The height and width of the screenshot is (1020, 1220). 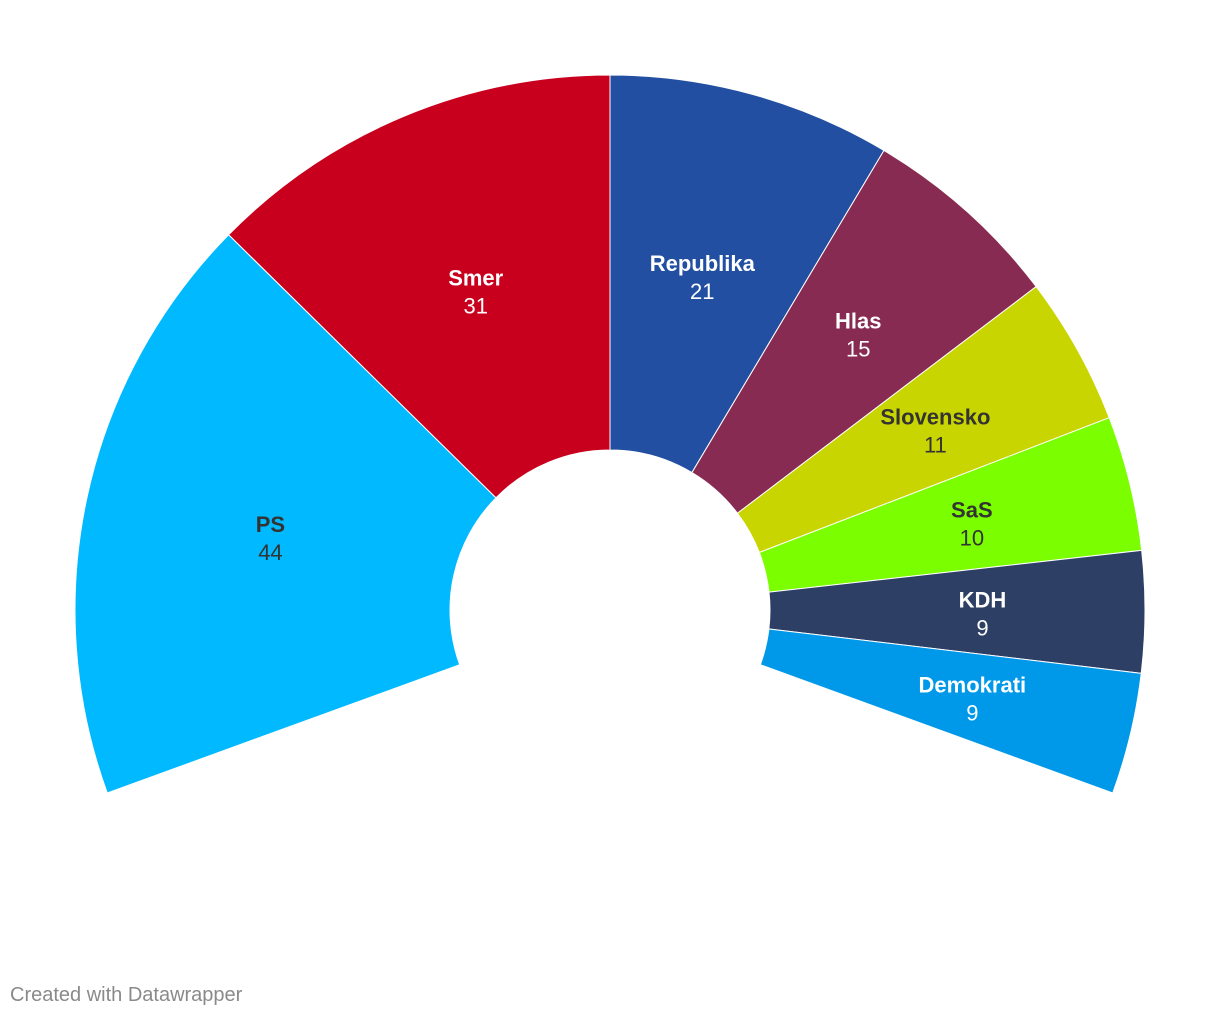 I want to click on segment-value-kdh: 9, so click(x=982, y=627).